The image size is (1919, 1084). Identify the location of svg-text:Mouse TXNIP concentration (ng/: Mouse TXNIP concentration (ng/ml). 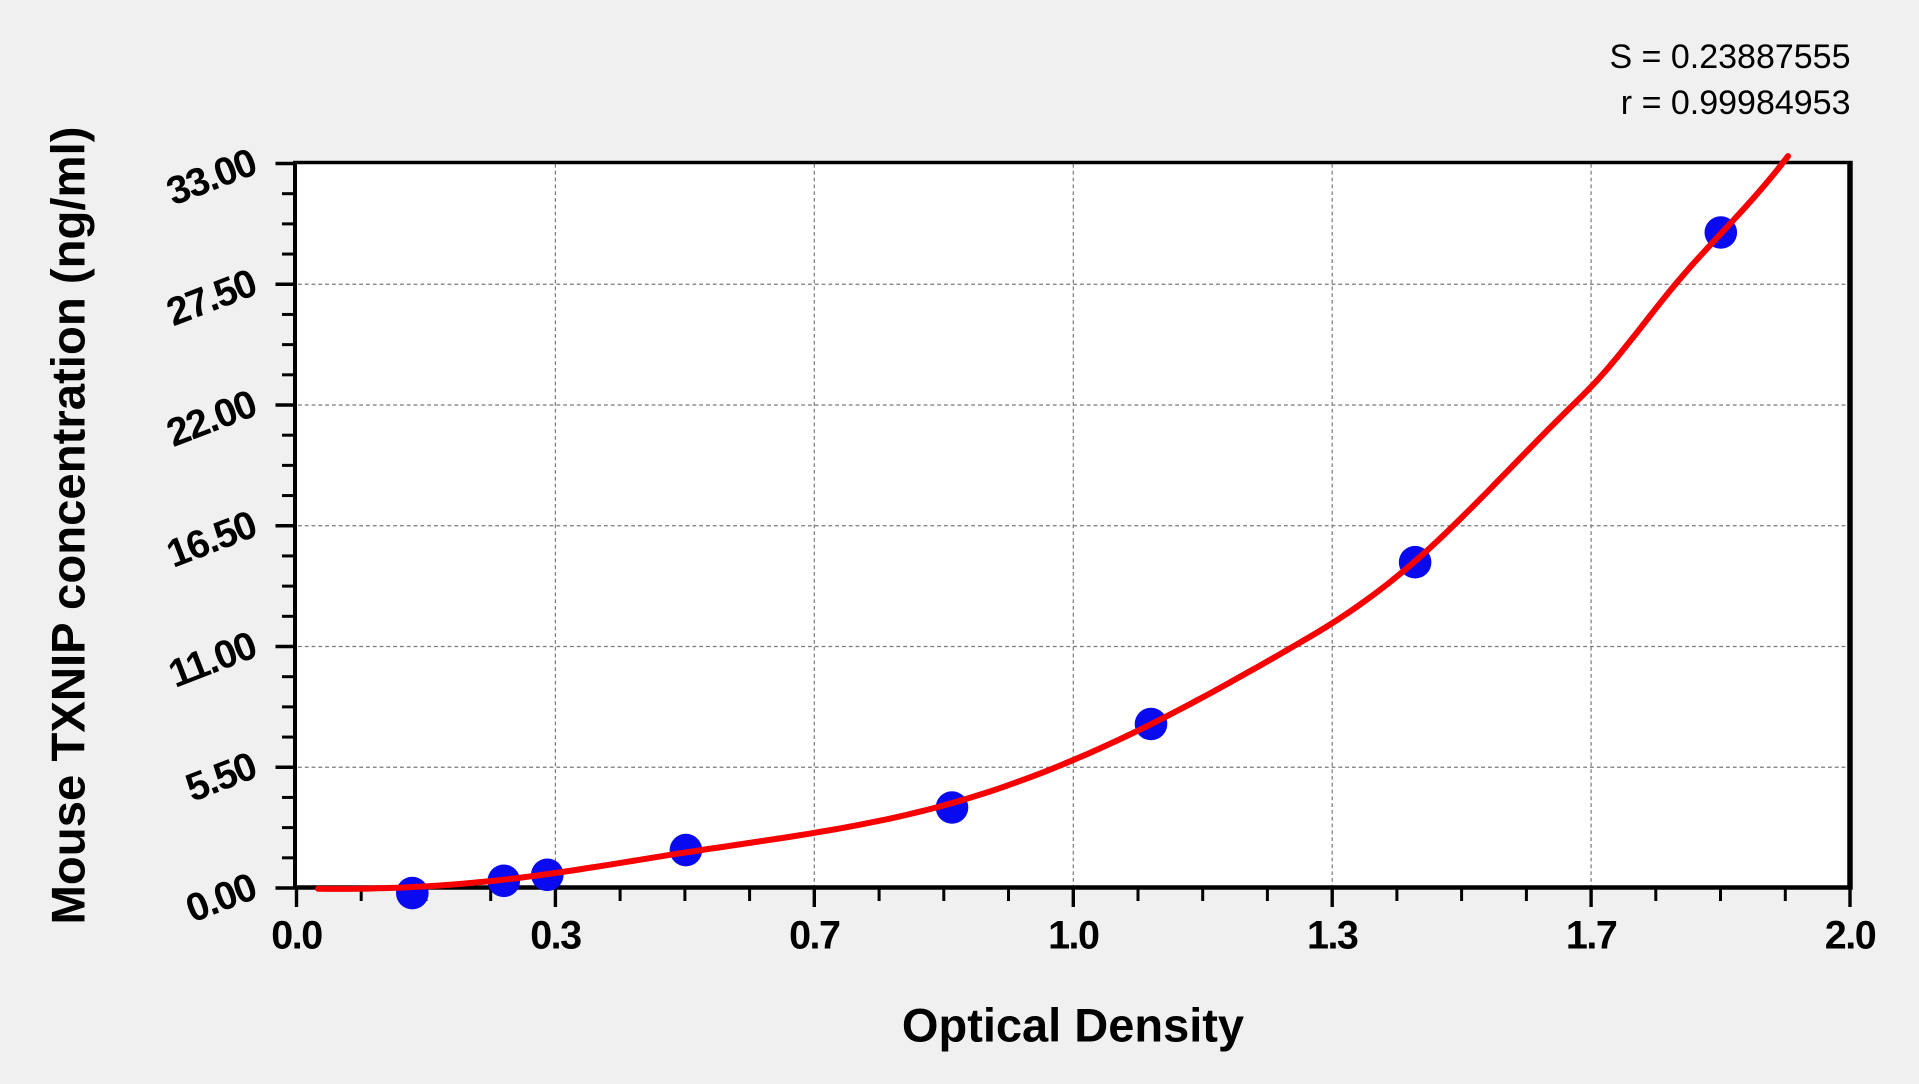
(69, 526).